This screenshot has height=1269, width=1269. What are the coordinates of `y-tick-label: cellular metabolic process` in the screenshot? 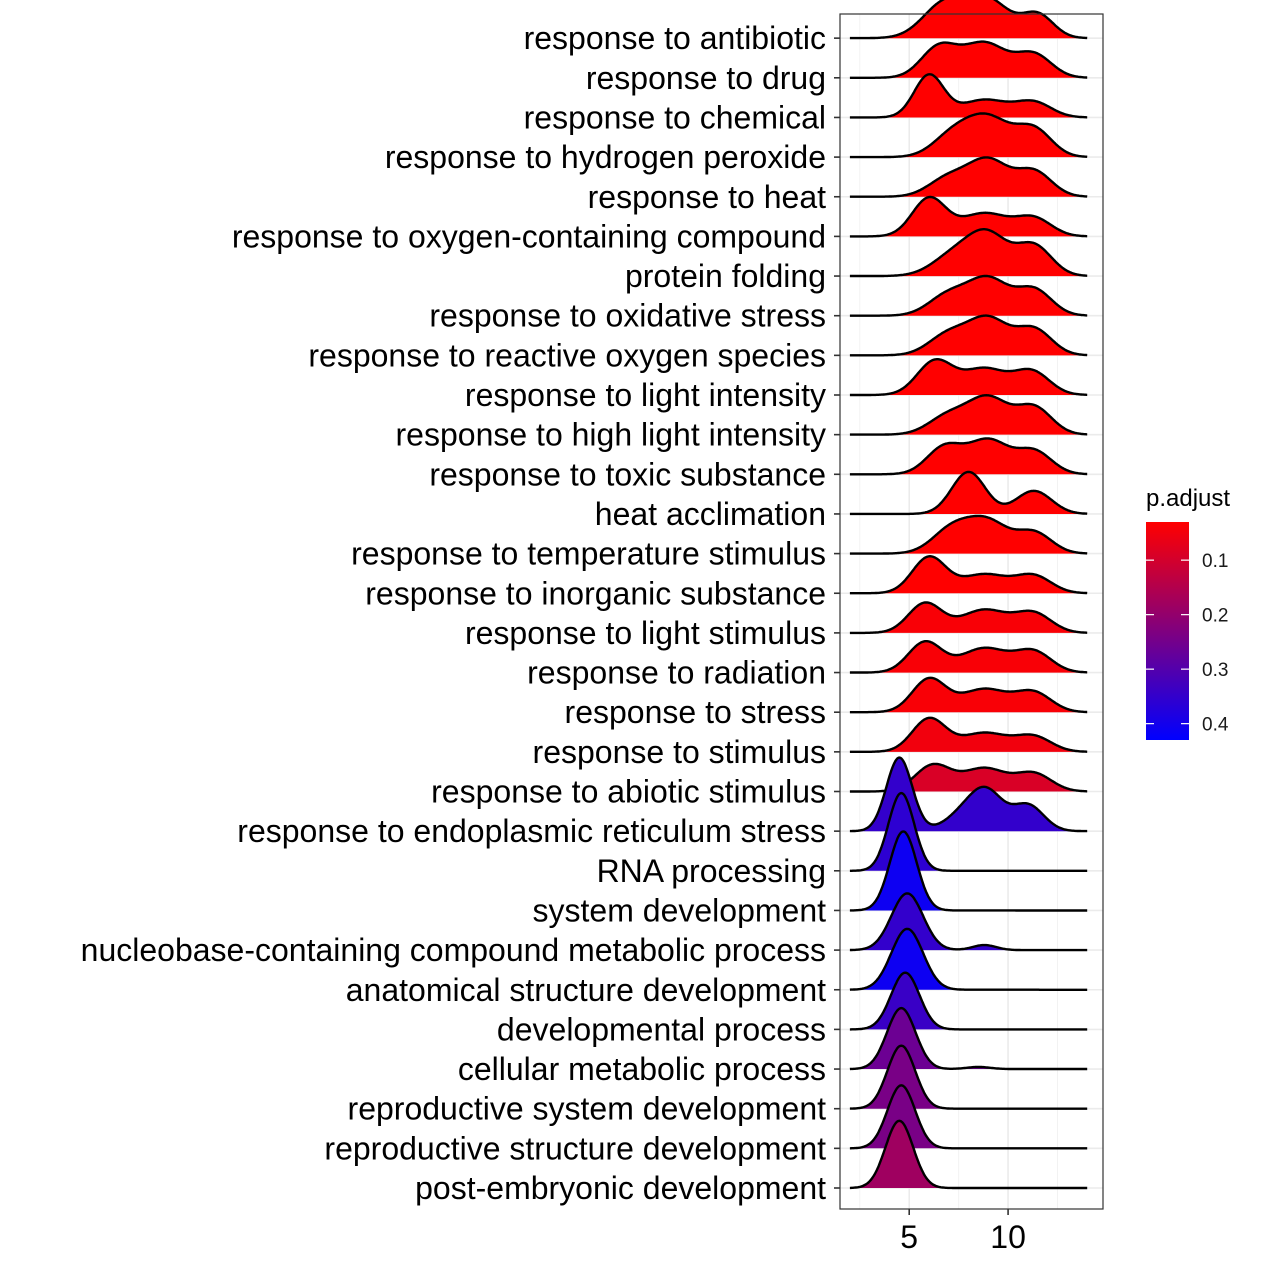 It's located at (642, 1069).